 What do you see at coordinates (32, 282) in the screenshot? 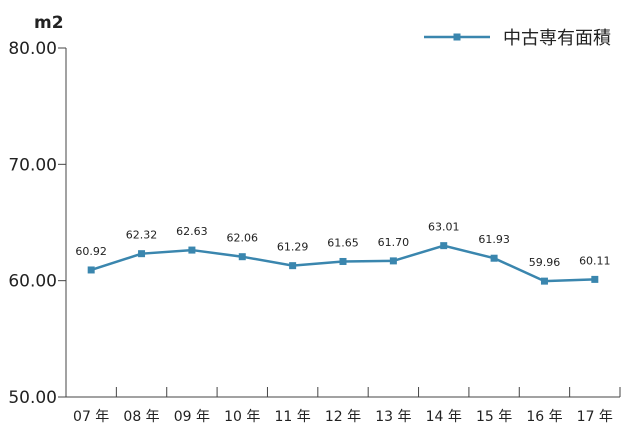
I see `y-tick-label: 60.00` at bounding box center [32, 282].